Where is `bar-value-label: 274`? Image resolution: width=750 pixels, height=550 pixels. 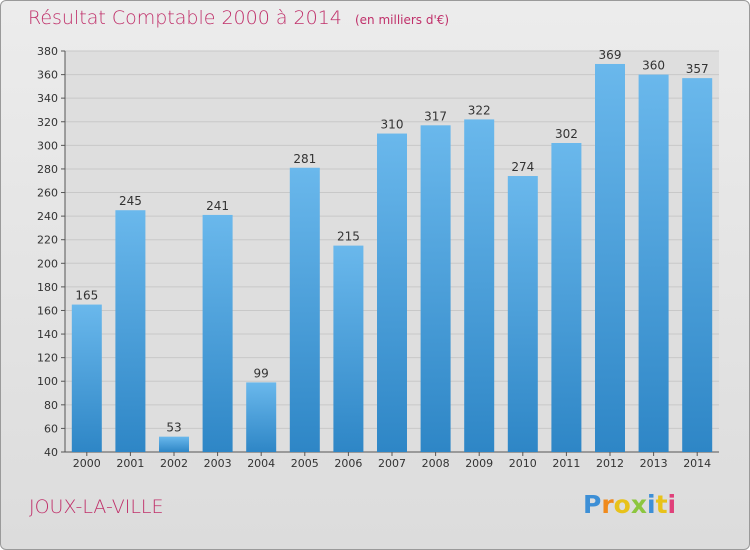 bar-value-label: 274 is located at coordinates (522, 167).